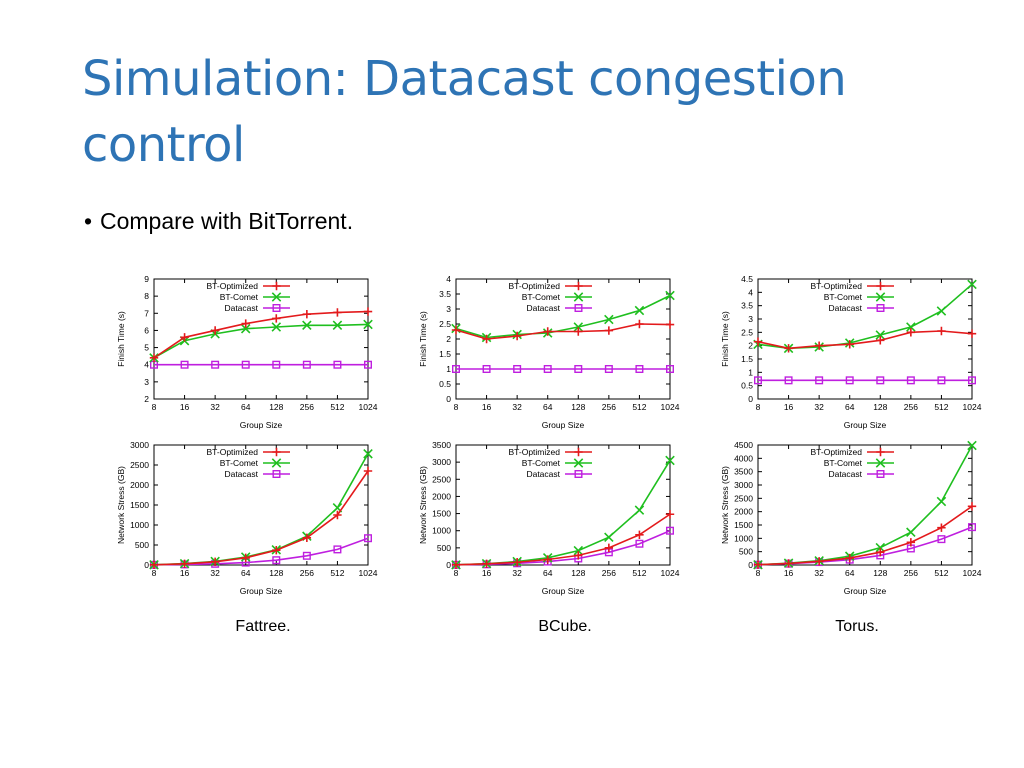 This screenshot has width=1024, height=768. I want to click on plot-frame, so click(261, 339).